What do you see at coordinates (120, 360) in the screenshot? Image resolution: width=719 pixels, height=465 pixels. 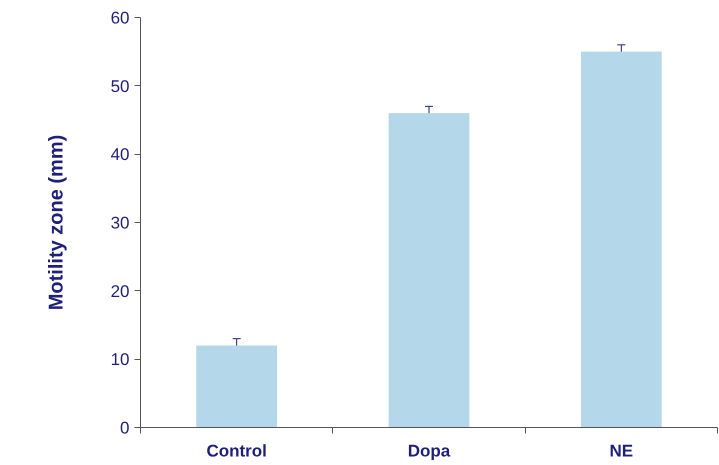 I see `y-tick-label: 10` at bounding box center [120, 360].